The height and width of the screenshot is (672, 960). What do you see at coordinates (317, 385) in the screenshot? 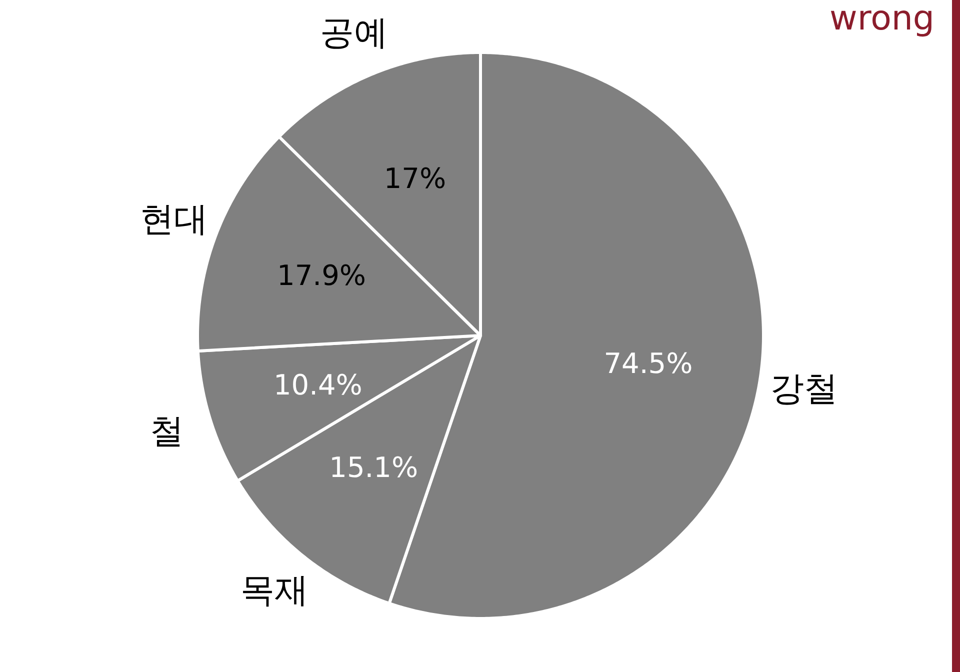
I see `data-label: 10.4%` at bounding box center [317, 385].